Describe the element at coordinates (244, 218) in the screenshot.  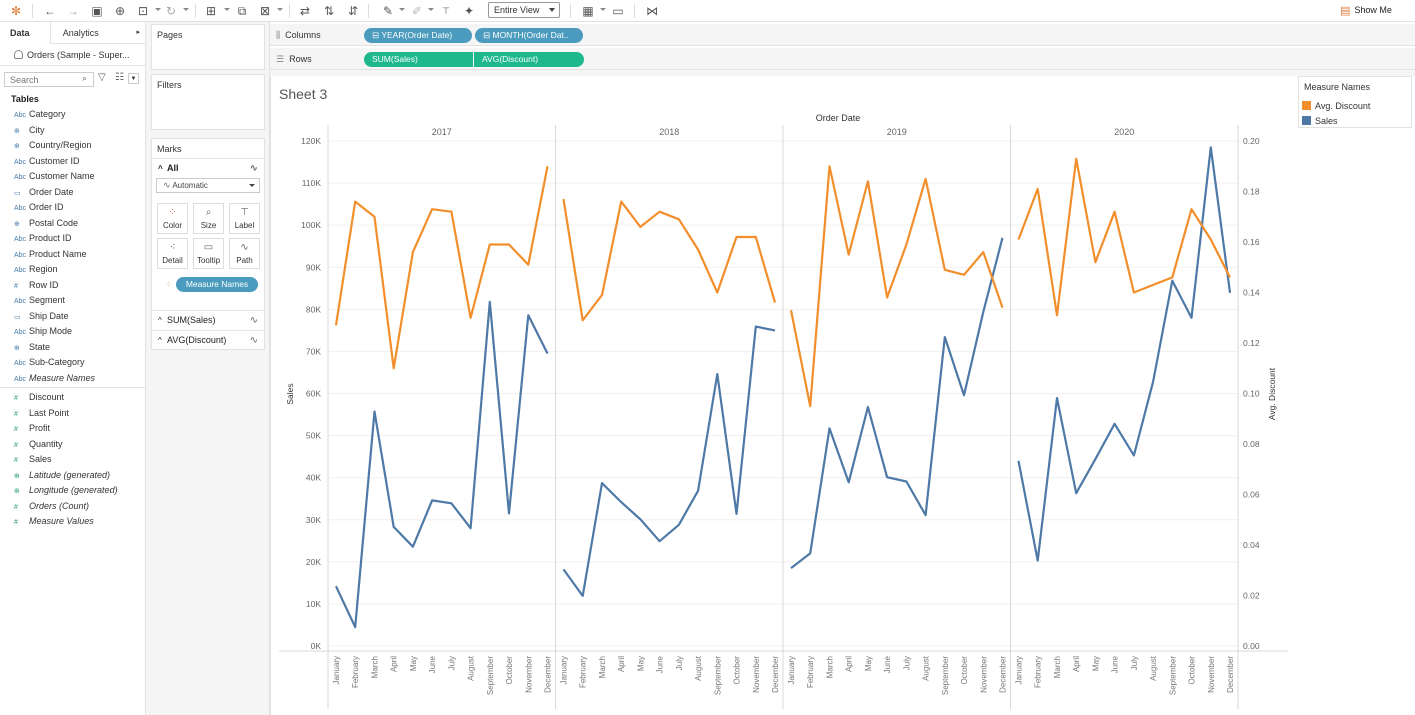
I see `label-button: ⊤ Label` at that location.